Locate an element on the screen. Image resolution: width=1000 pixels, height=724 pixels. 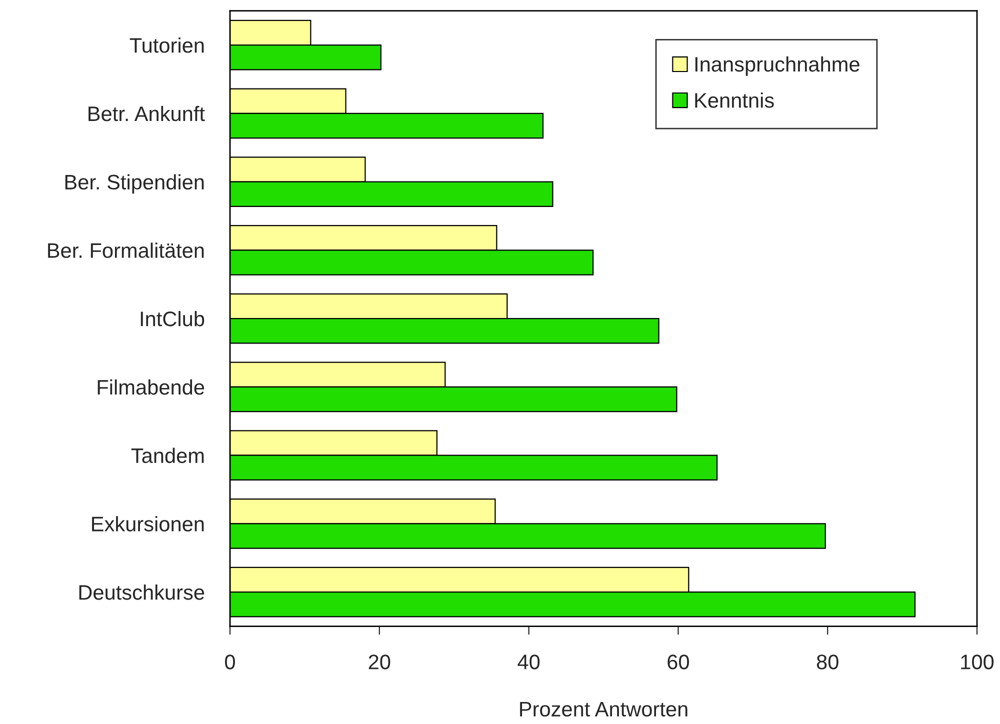
y-tick-label: Tandem is located at coordinates (167, 456).